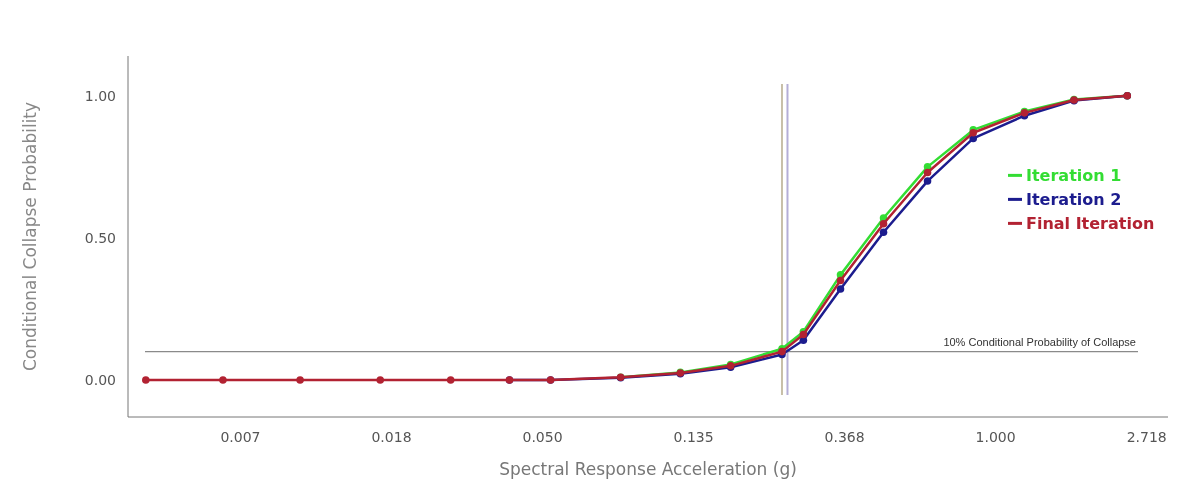 The width and height of the screenshot is (1202, 497). What do you see at coordinates (1090, 223) in the screenshot?
I see `legend-label: Final Iteration` at bounding box center [1090, 223].